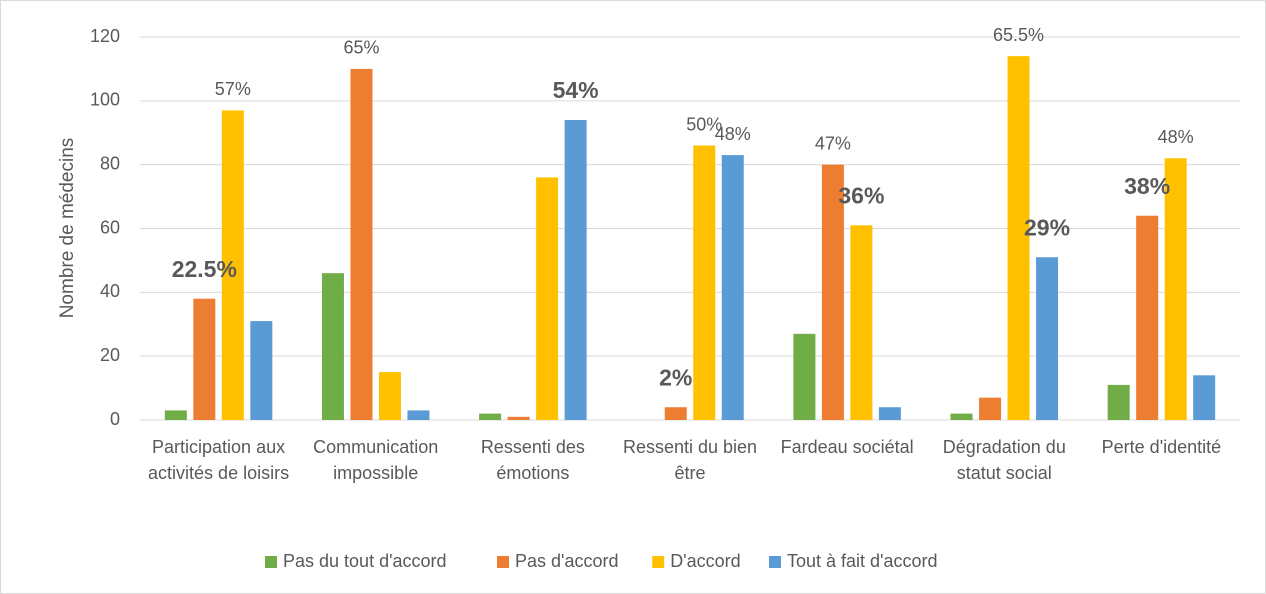  Describe the element at coordinates (115, 419) in the screenshot. I see `y-tick-label: 0` at that location.